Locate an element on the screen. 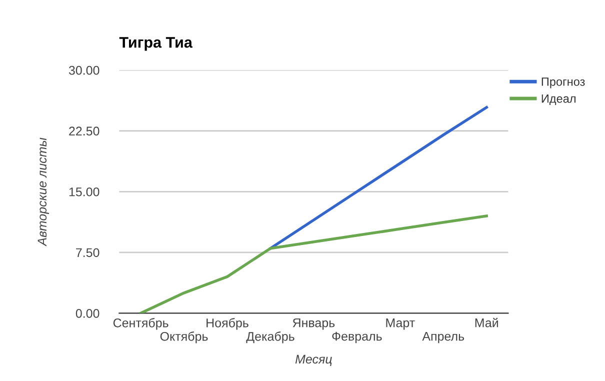  y-tick-label: 7.50 is located at coordinates (88, 253).